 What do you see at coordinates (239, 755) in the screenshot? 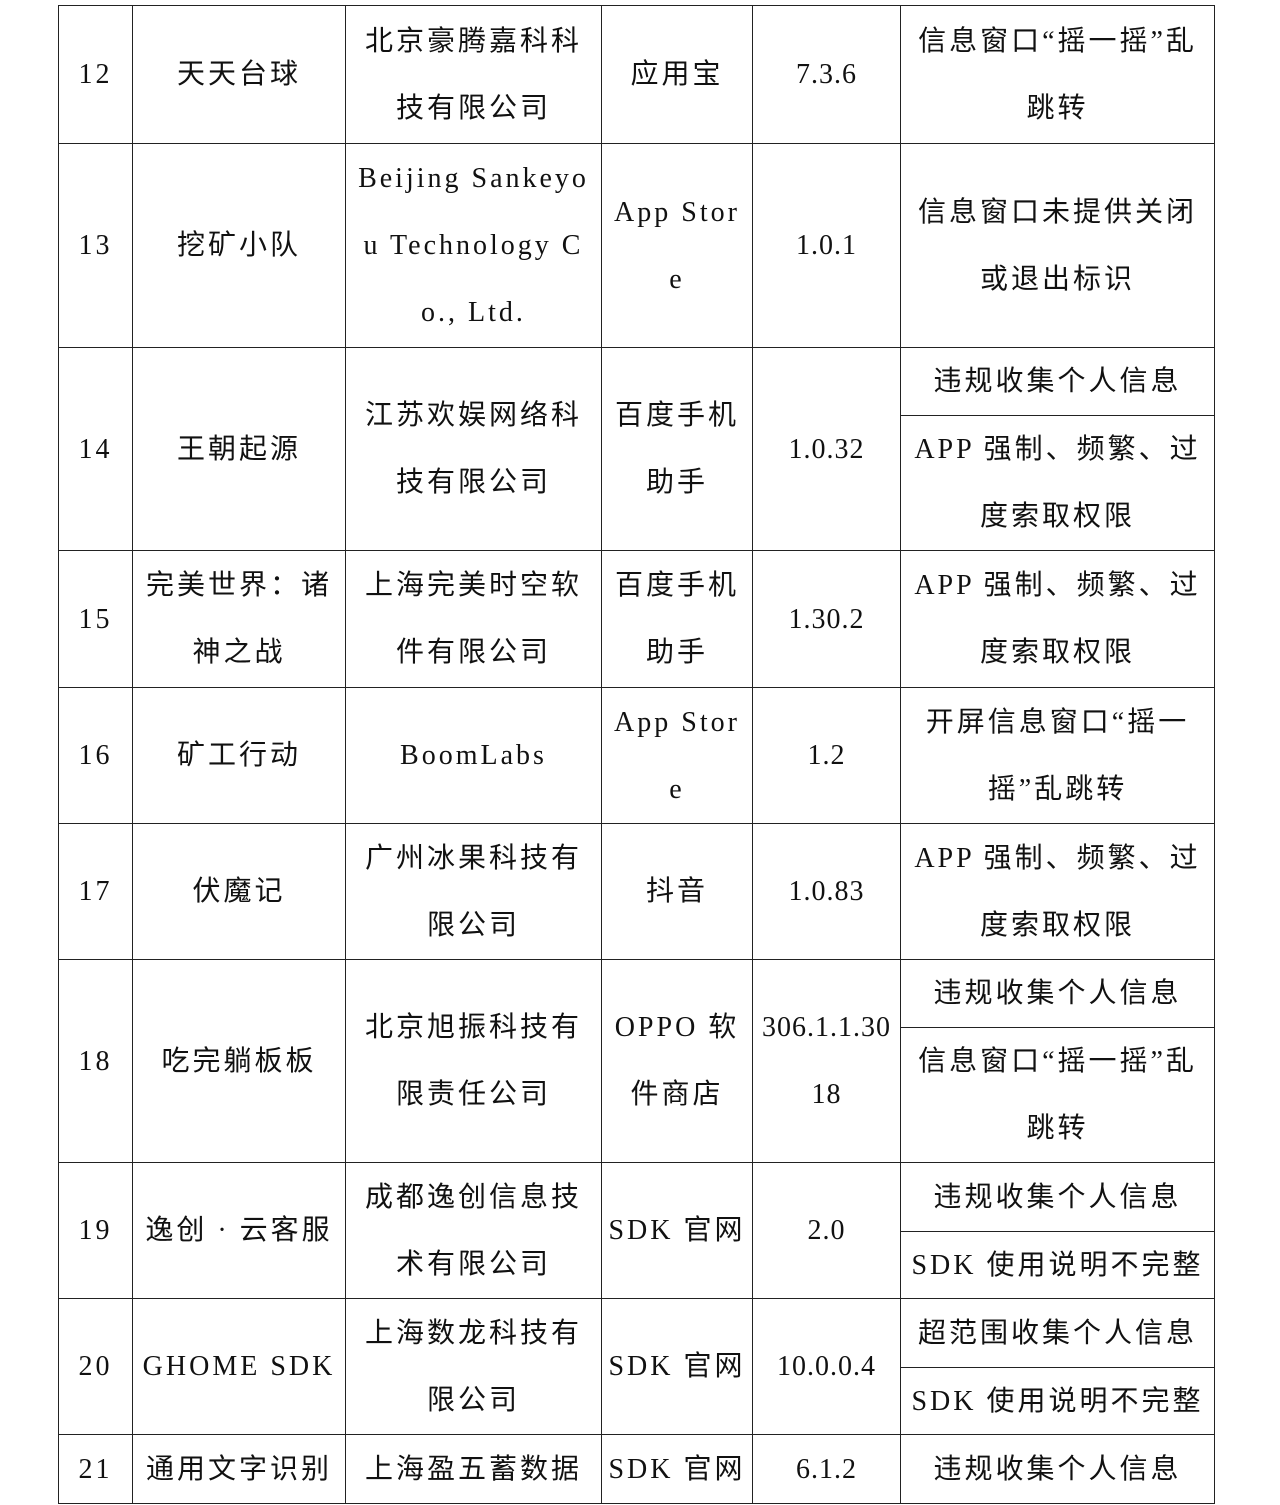
I see `app-name-cell: 矿工行动` at bounding box center [239, 755].